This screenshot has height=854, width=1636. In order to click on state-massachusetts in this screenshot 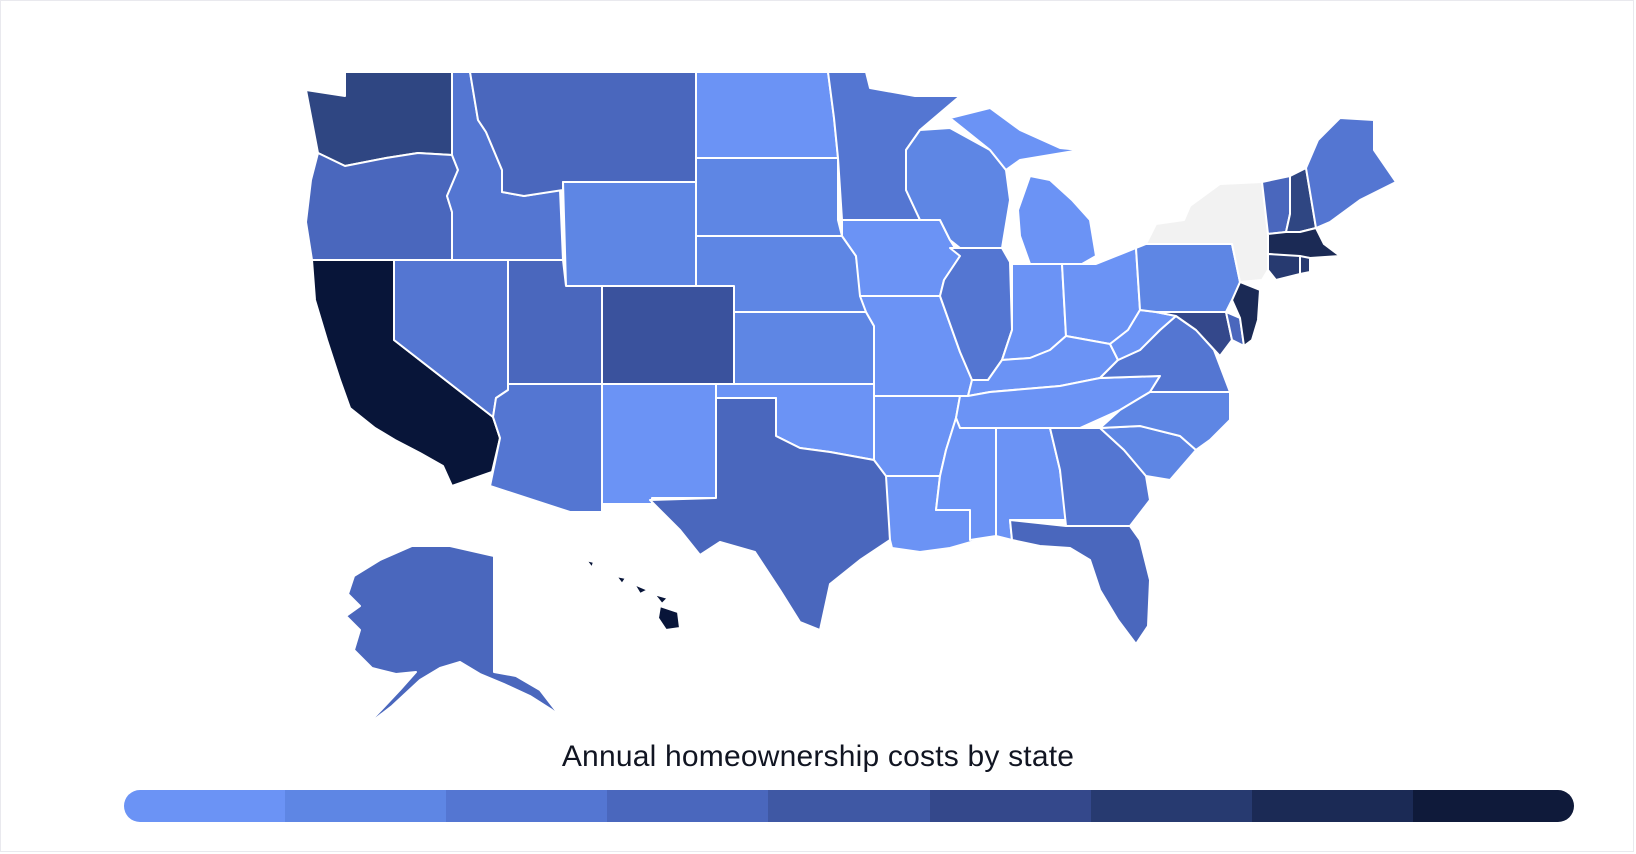, I will do `click(1304, 243)`.